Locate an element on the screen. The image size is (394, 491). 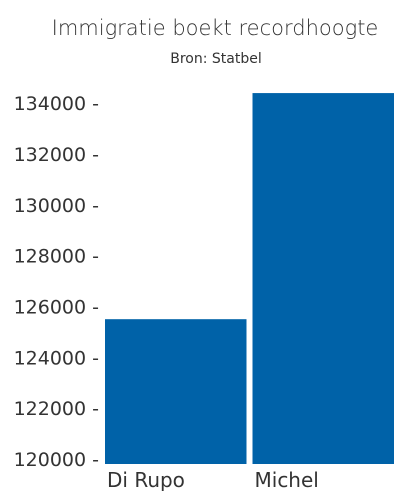
y-tick-label: 132000 - is located at coordinates (56, 155).